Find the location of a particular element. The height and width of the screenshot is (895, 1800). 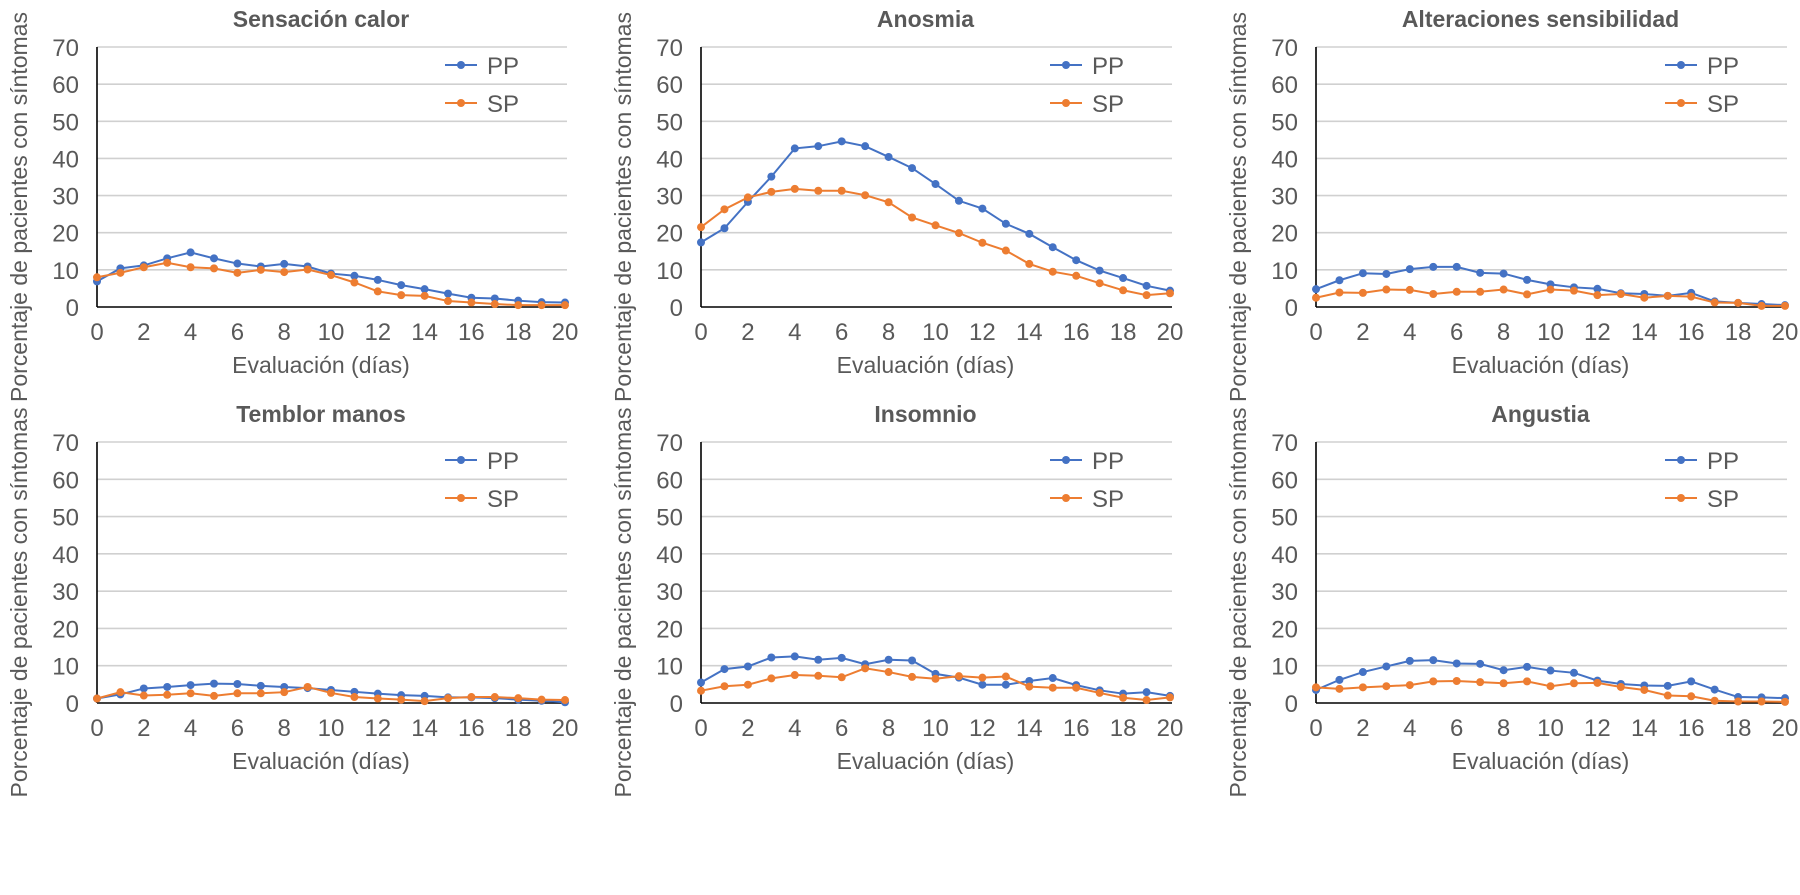

x-tick-label: 18 is located at coordinates (518, 728).